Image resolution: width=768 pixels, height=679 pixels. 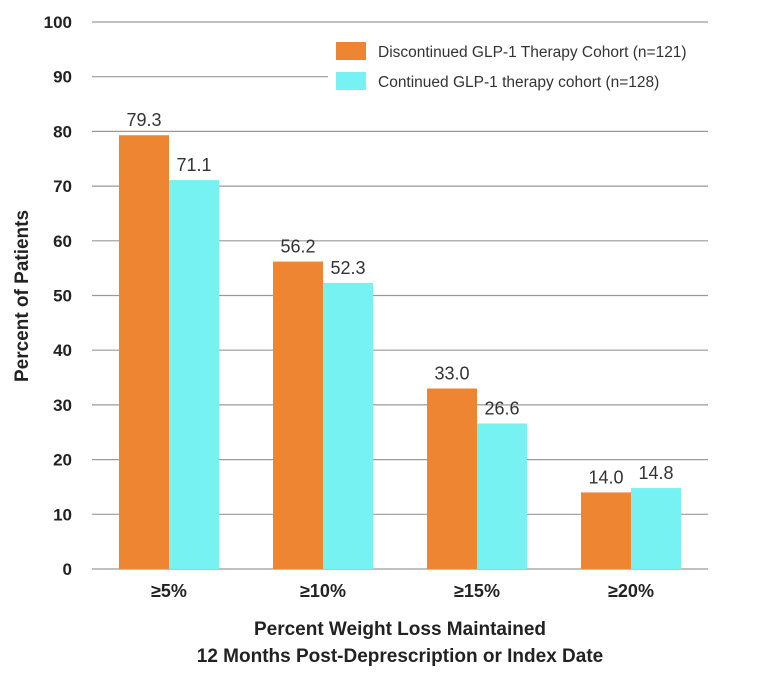 What do you see at coordinates (58, 22) in the screenshot?
I see `y-tick-label-100: 100` at bounding box center [58, 22].